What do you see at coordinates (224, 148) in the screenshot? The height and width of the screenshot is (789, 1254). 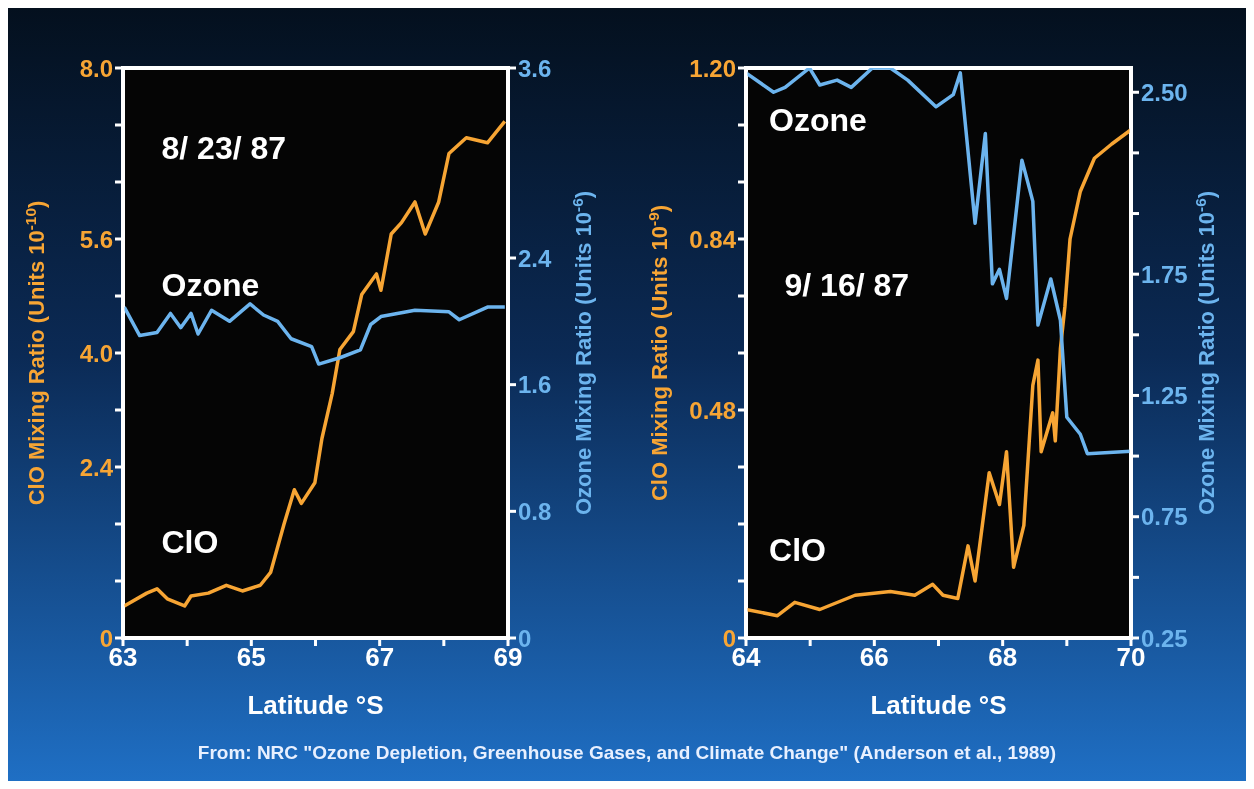 I see `annotation: 8/ 23/ 87` at bounding box center [224, 148].